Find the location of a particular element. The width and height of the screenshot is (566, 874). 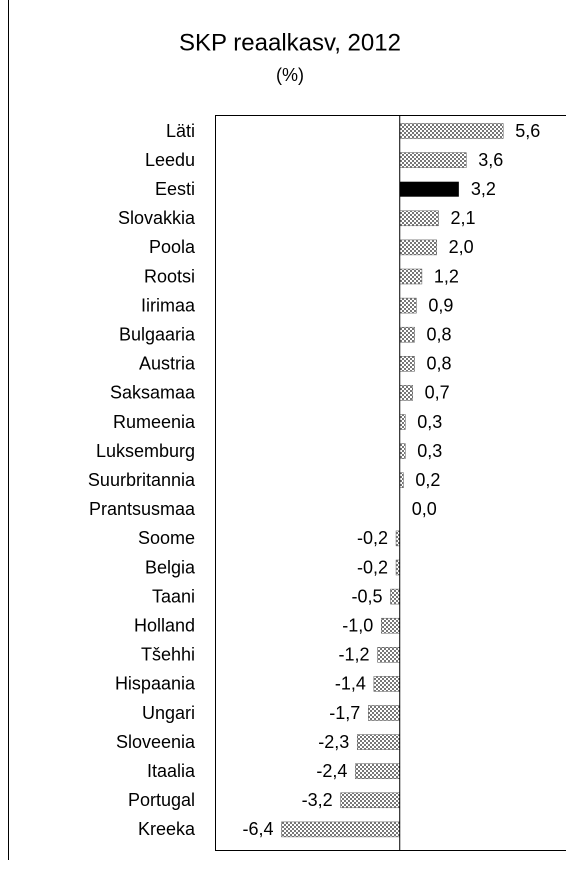

value-label: 0,2 is located at coordinates (427, 480).